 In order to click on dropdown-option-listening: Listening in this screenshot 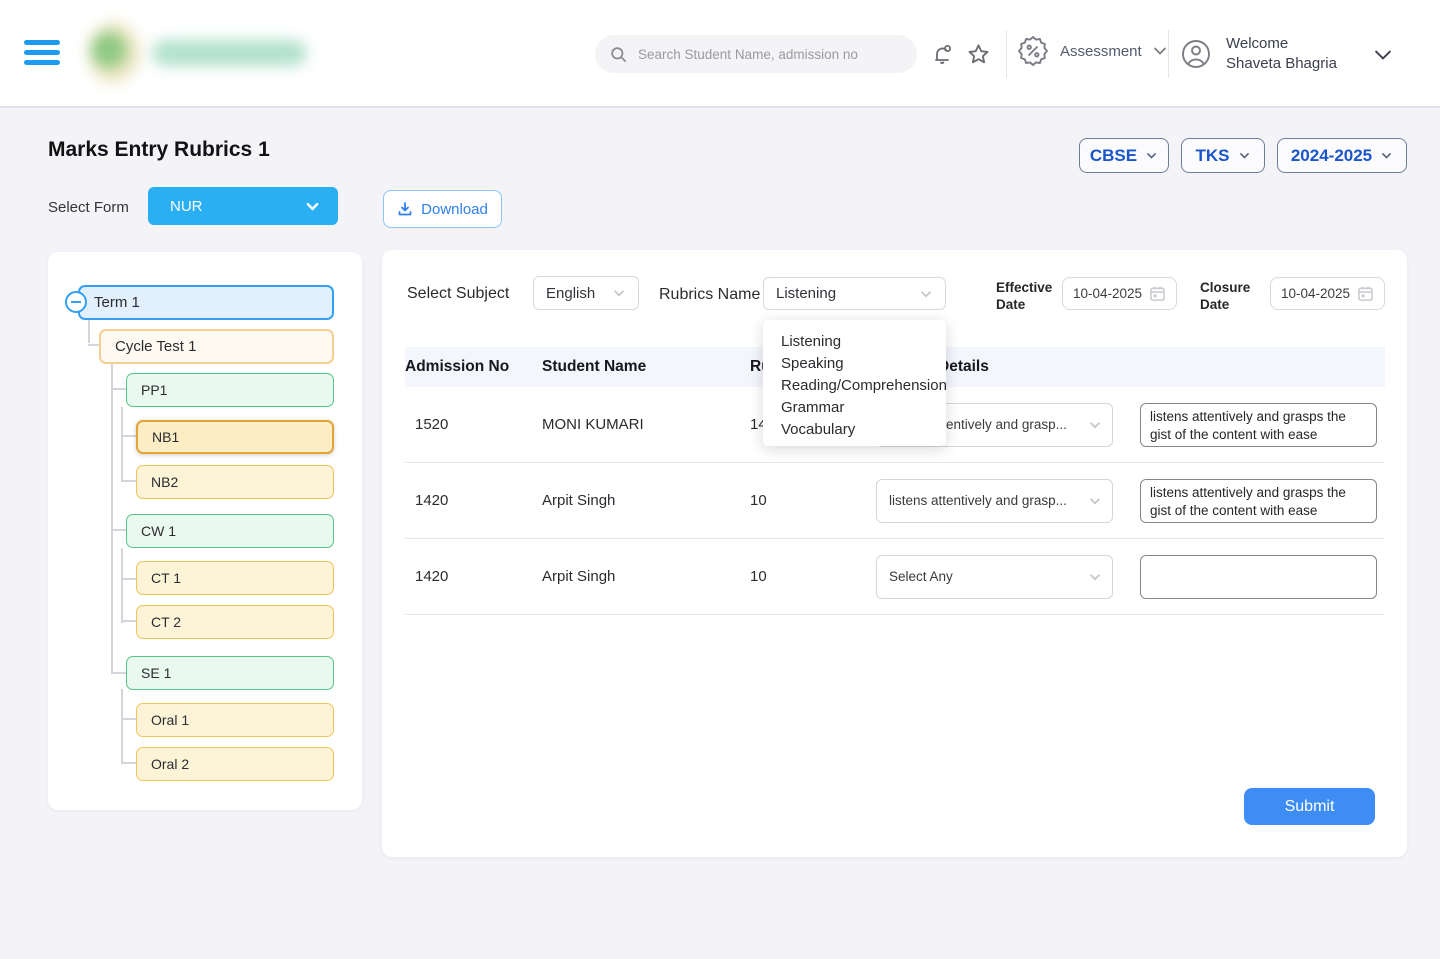, I will do `click(811, 341)`.